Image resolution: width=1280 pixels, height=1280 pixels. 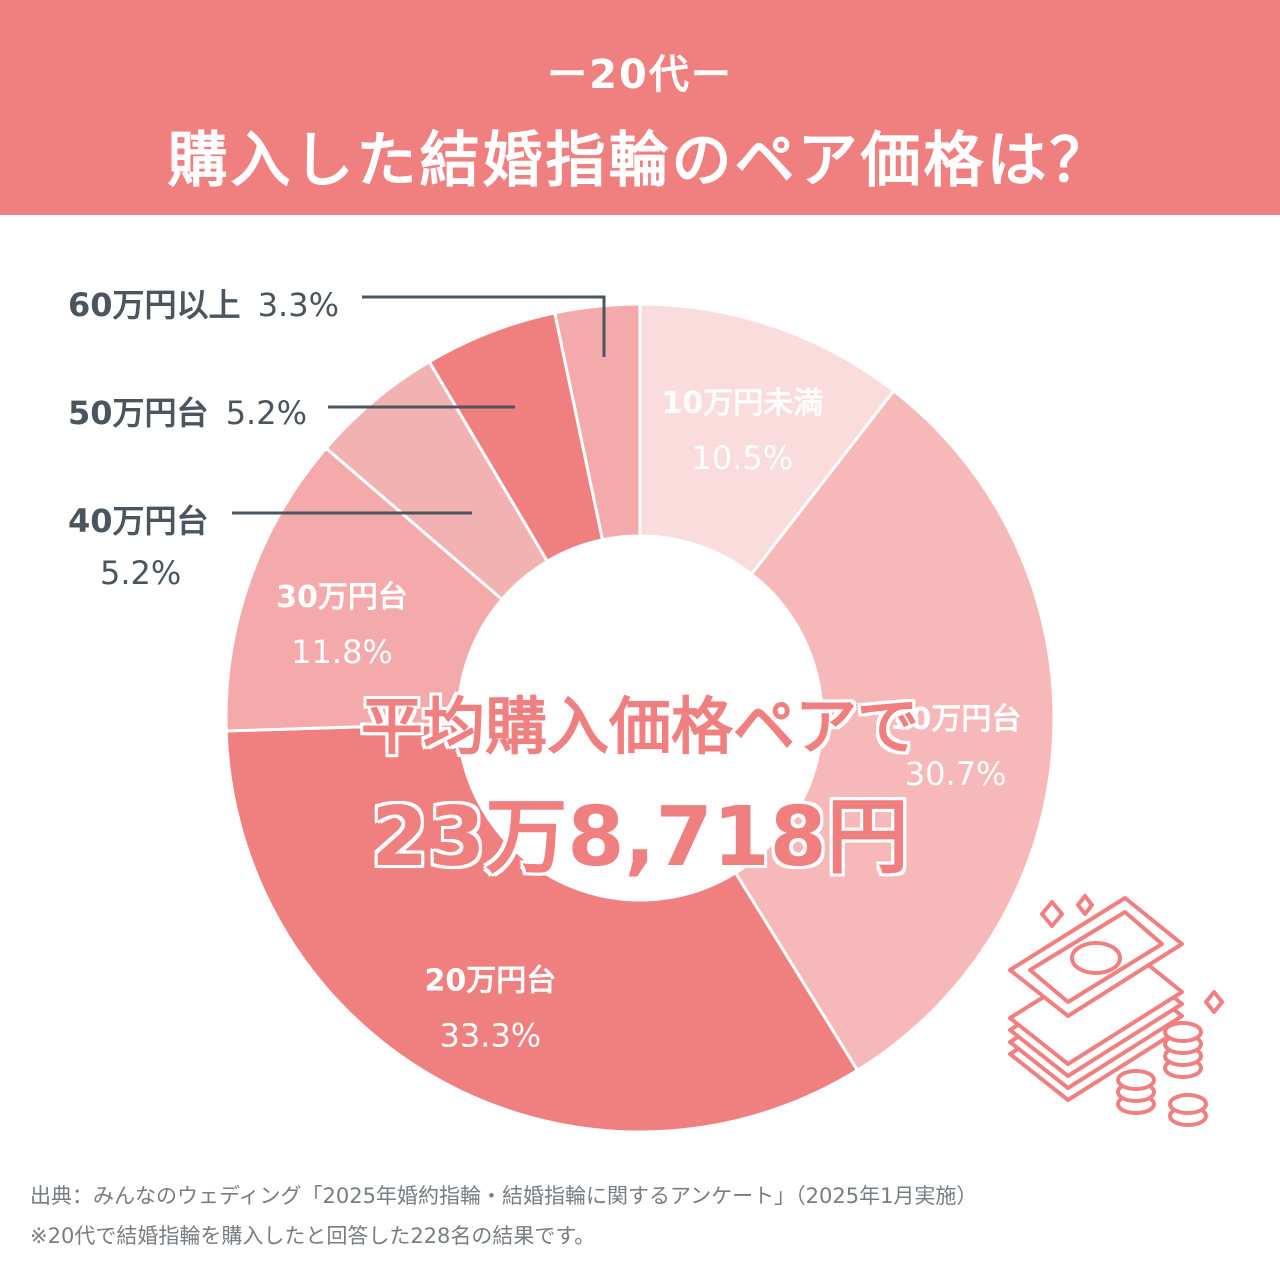 I want to click on average-price-caption: 平均購入価格ペアで, so click(x=639, y=726).